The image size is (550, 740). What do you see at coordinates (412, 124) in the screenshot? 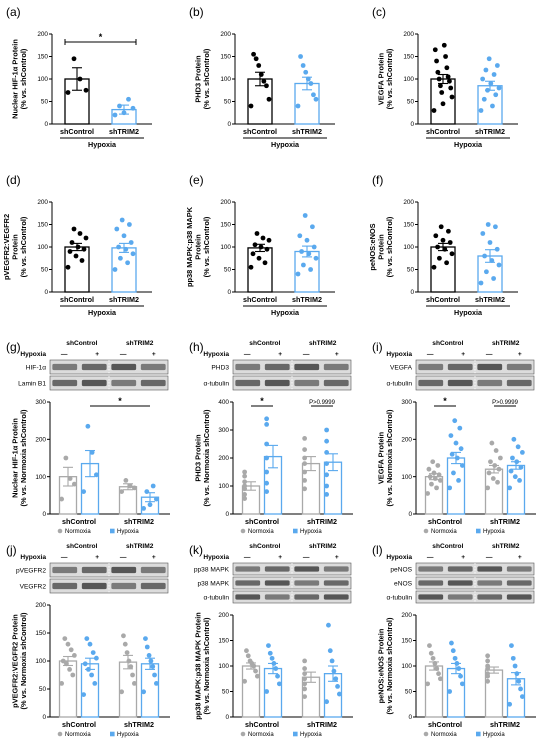
I see `y-tick-label: 0` at bounding box center [412, 124].